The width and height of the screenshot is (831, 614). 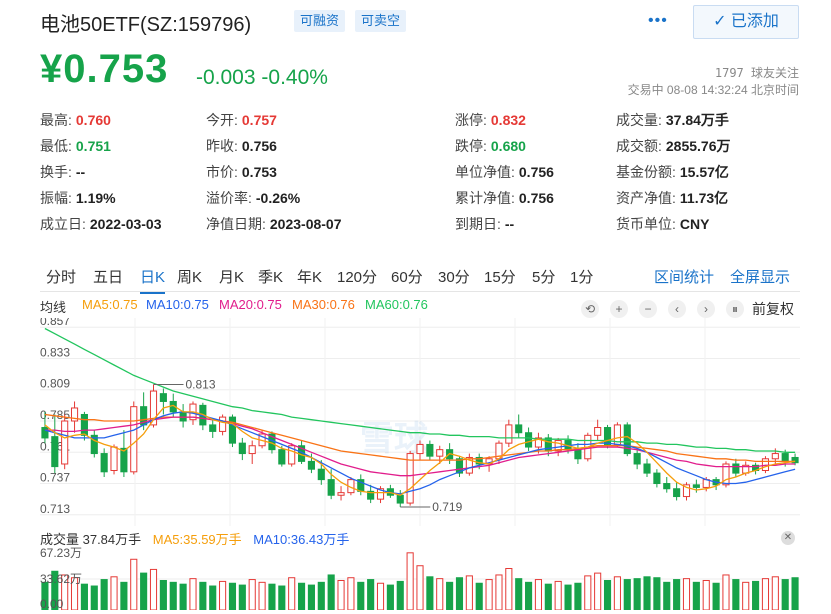 What do you see at coordinates (760, 277) in the screenshot?
I see `fullscreen-link: 全屏显示` at bounding box center [760, 277].